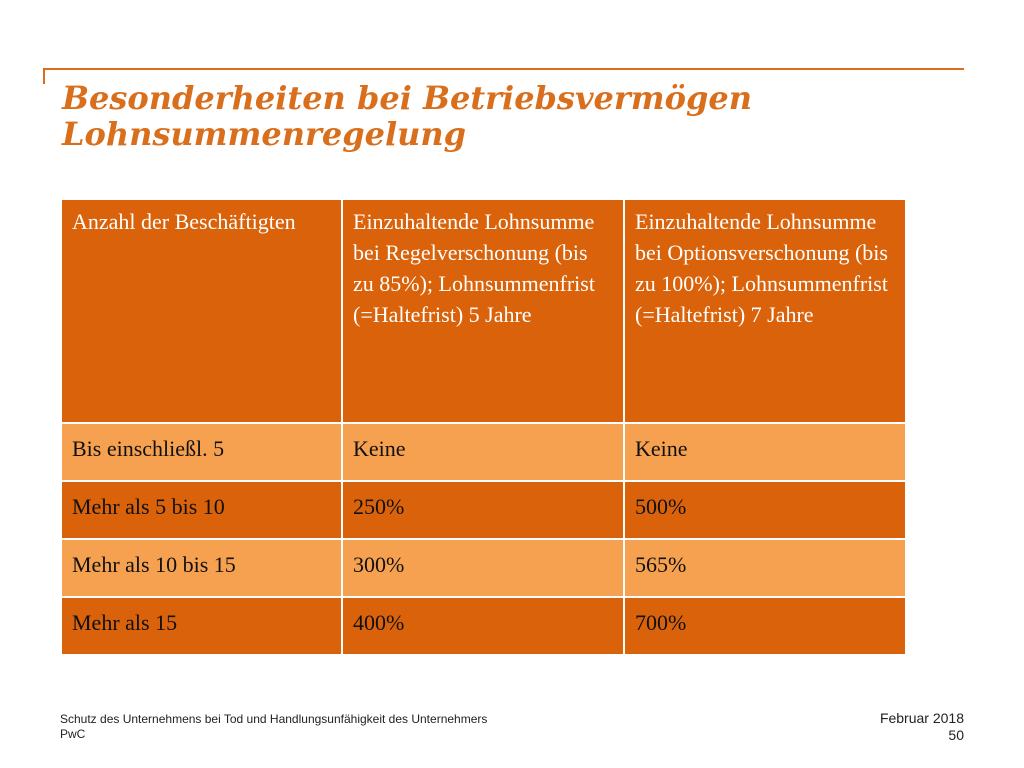  What do you see at coordinates (765, 568) in the screenshot?
I see `table-cell: 565%` at bounding box center [765, 568].